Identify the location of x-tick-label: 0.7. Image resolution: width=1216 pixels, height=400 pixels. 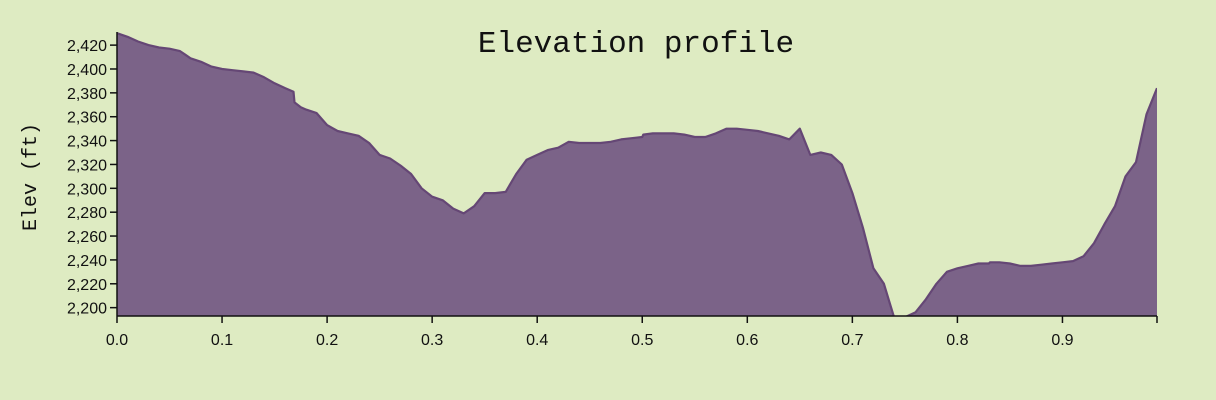
(852, 340).